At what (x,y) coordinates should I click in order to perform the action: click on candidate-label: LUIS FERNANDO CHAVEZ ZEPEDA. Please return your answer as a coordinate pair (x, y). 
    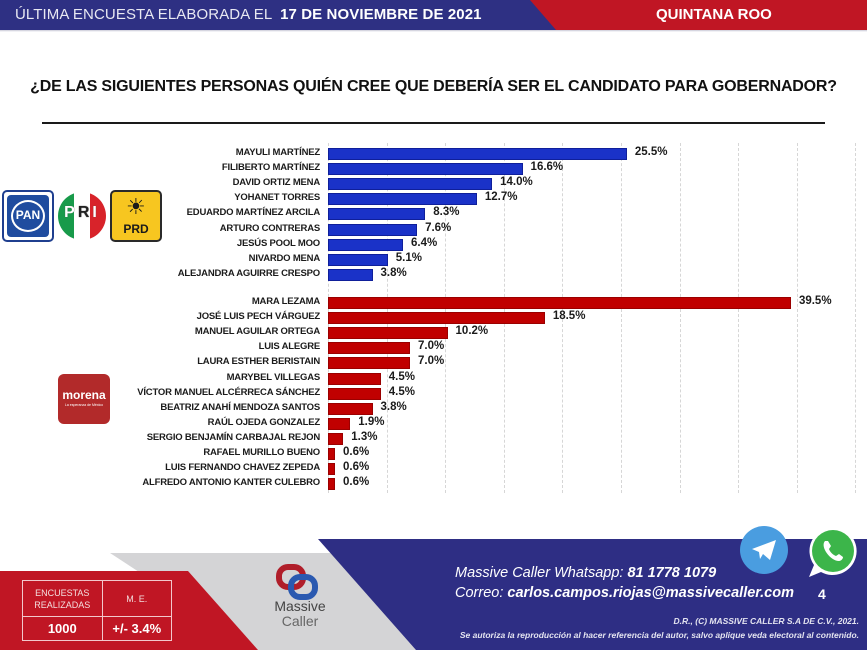
    Looking at the image, I should click on (242, 468).